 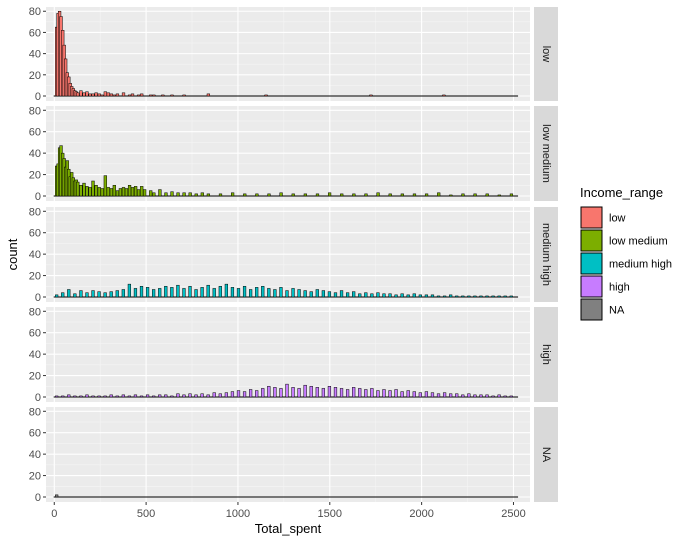 What do you see at coordinates (38, 197) in the screenshot?
I see `y-tick-label: 0` at bounding box center [38, 197].